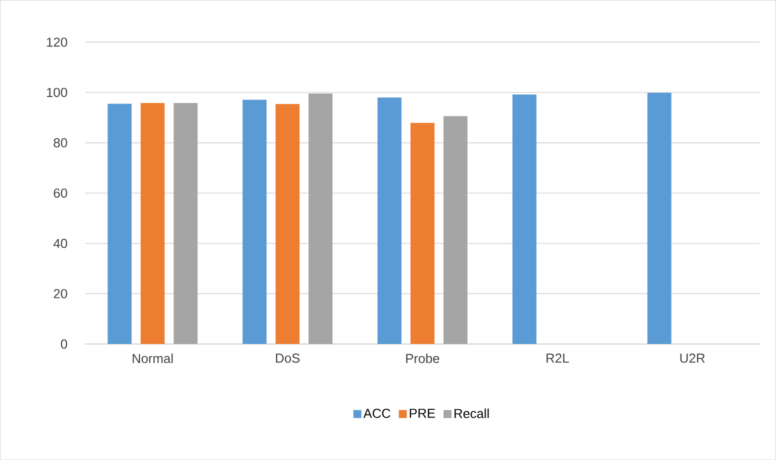  I want to click on legend-label: ACC, so click(376, 413).